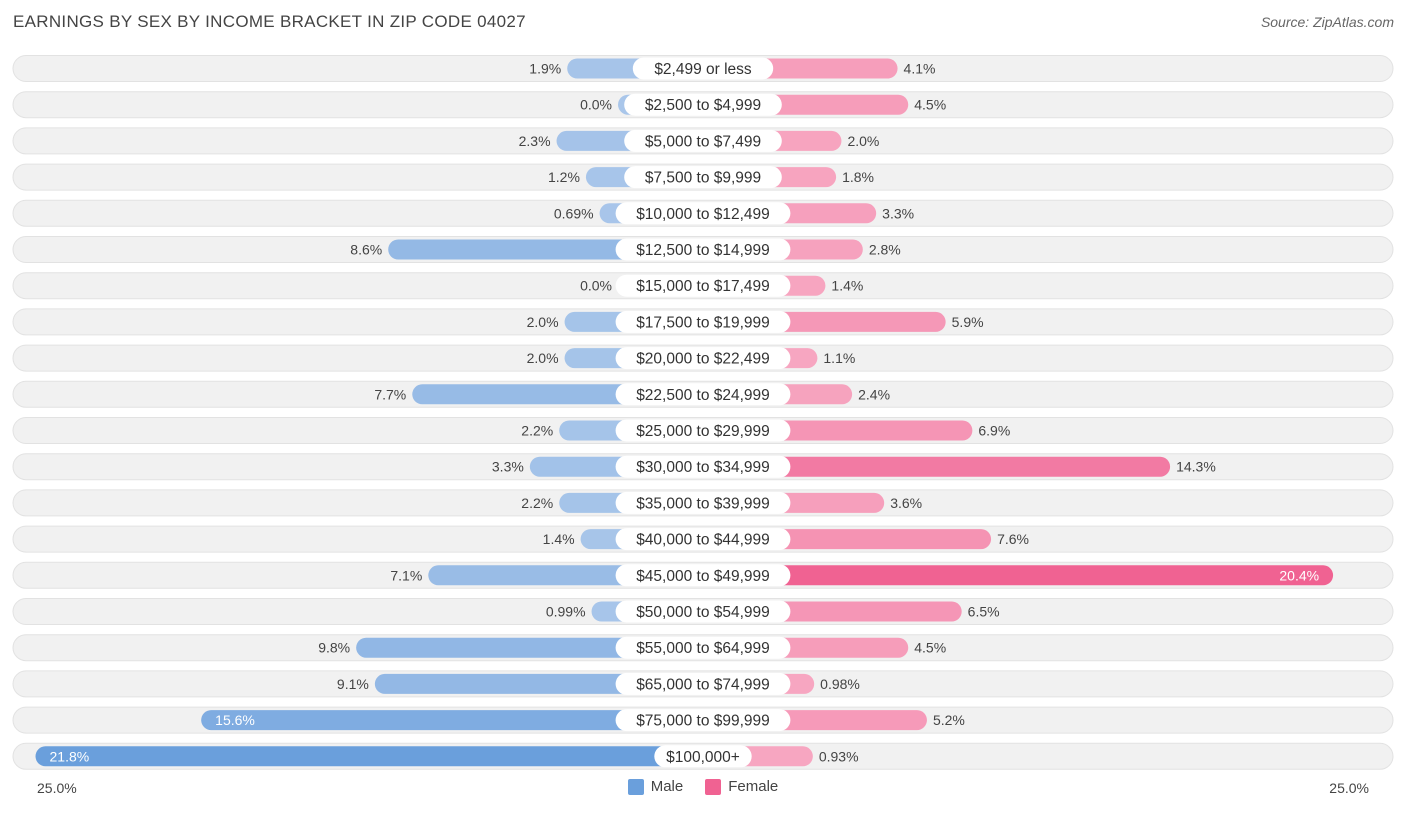 This screenshot has height=813, width=1406. I want to click on chart-row: 7.1% 20.4% $45,000 to $49,999, so click(703, 575).